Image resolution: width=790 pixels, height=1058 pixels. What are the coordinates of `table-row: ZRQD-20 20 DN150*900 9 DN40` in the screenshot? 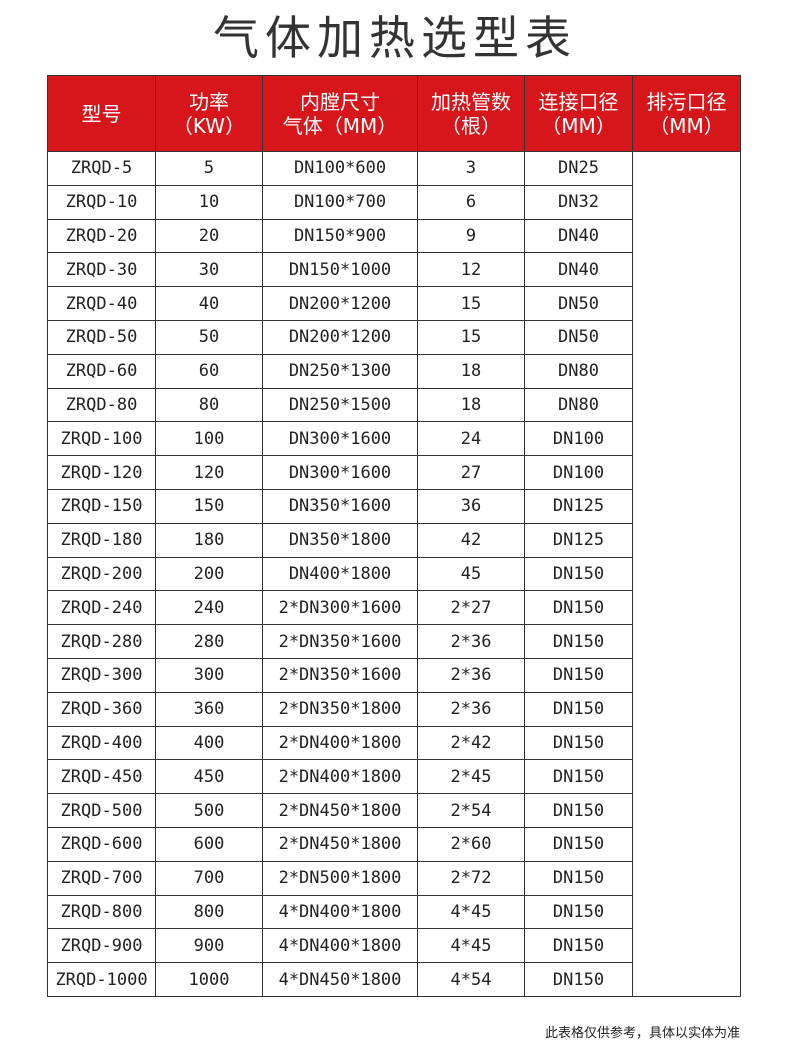 It's located at (394, 236).